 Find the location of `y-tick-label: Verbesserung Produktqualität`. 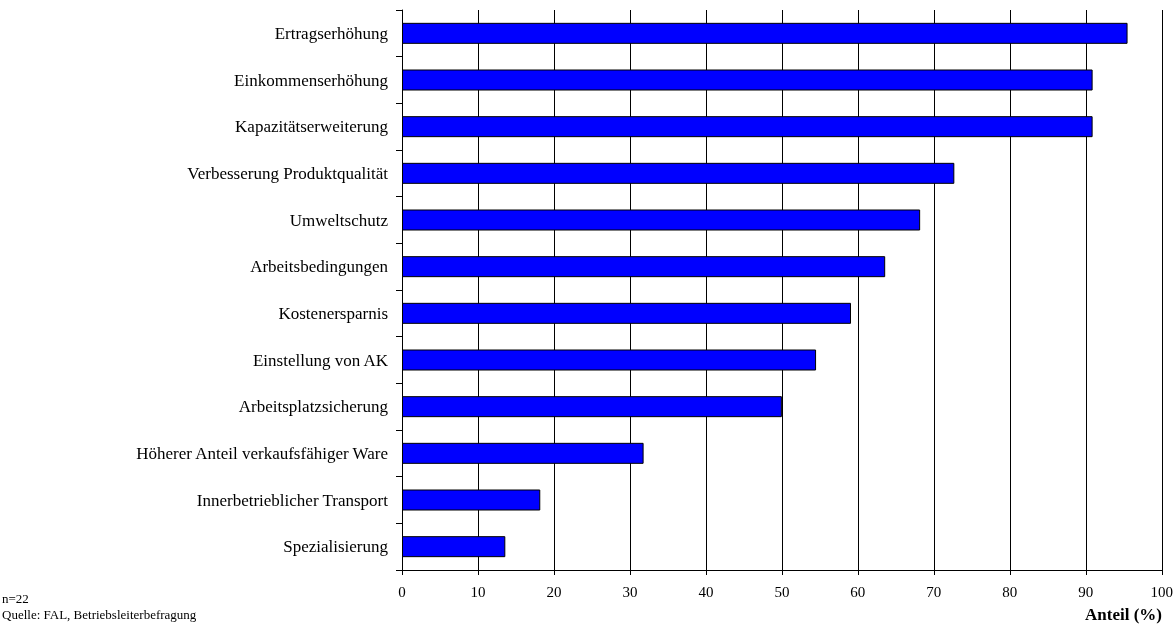

y-tick-label: Verbesserung Produktqualität is located at coordinates (288, 173).